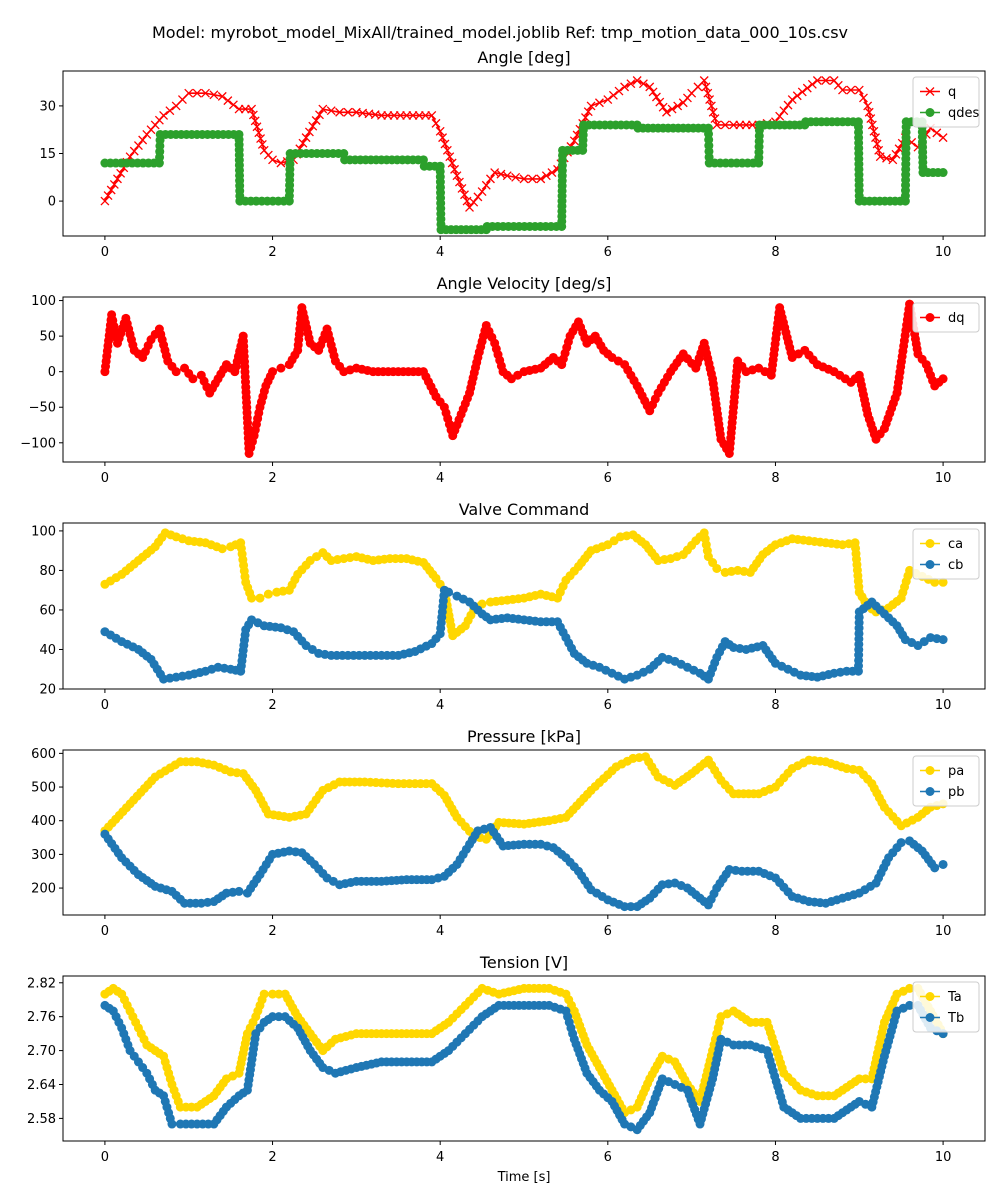  Describe the element at coordinates (524, 798) in the screenshot. I see `series-pa` at that location.